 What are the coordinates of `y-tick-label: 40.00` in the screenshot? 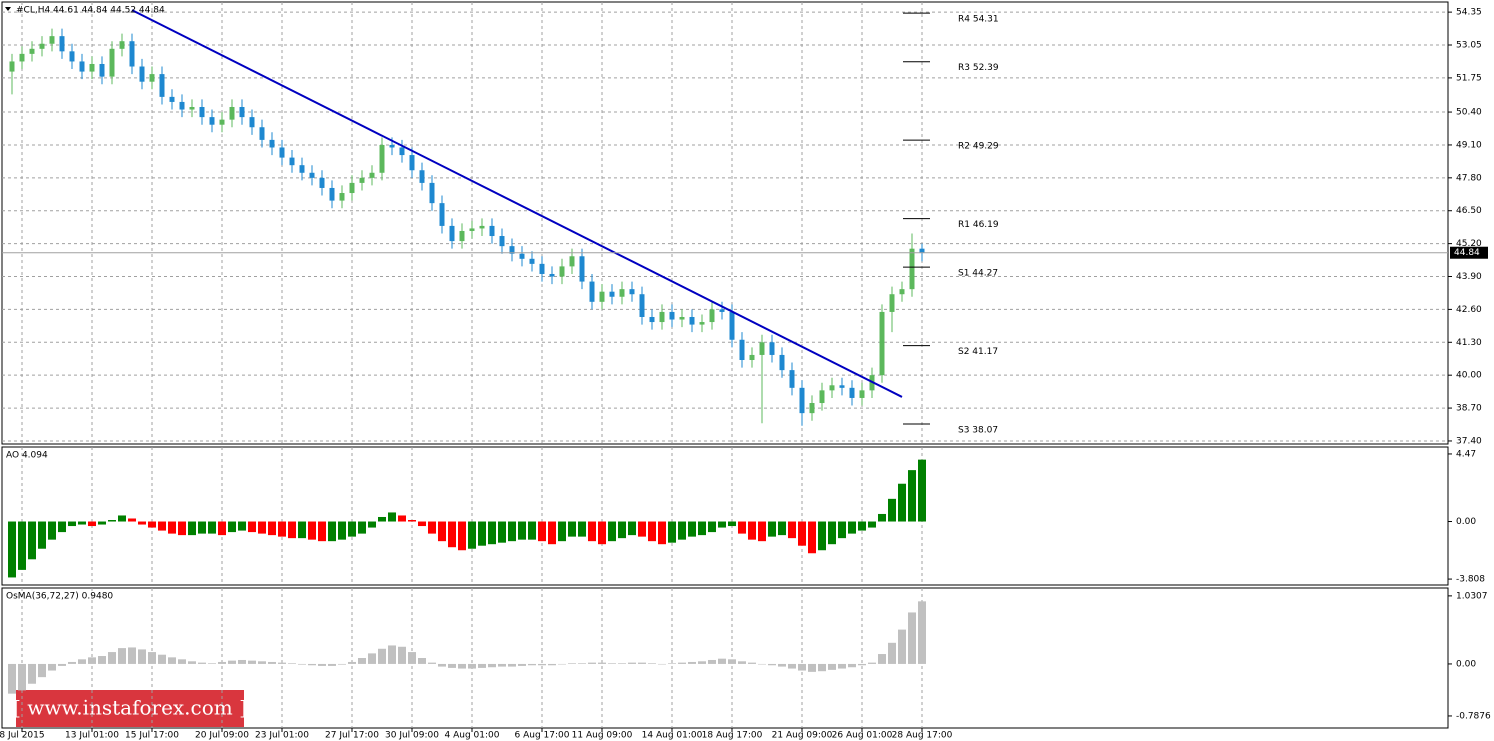 It's located at (1469, 376).